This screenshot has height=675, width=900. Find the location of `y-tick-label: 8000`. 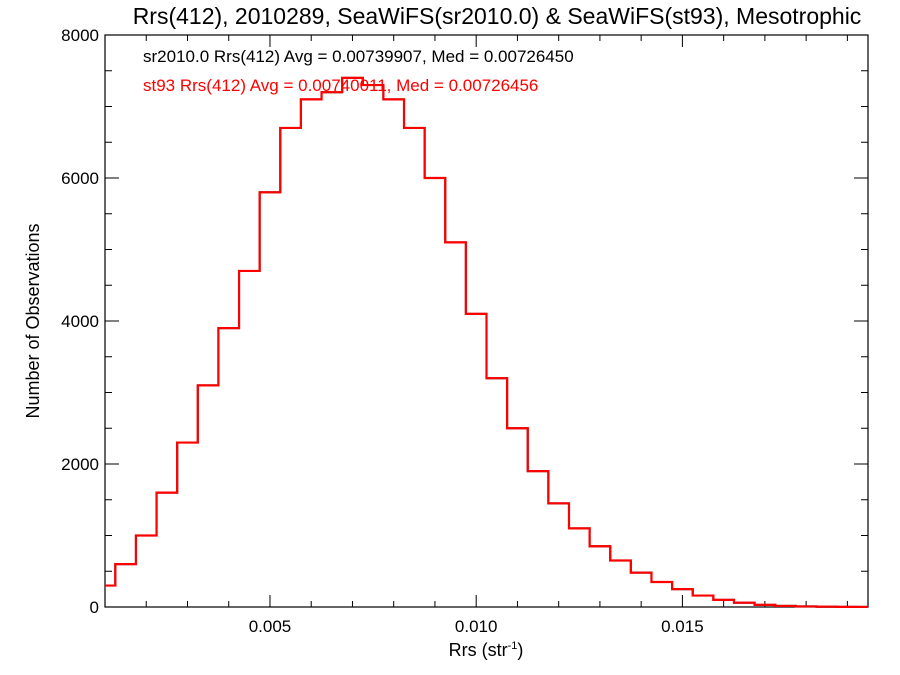

y-tick-label: 8000 is located at coordinates (80, 35).